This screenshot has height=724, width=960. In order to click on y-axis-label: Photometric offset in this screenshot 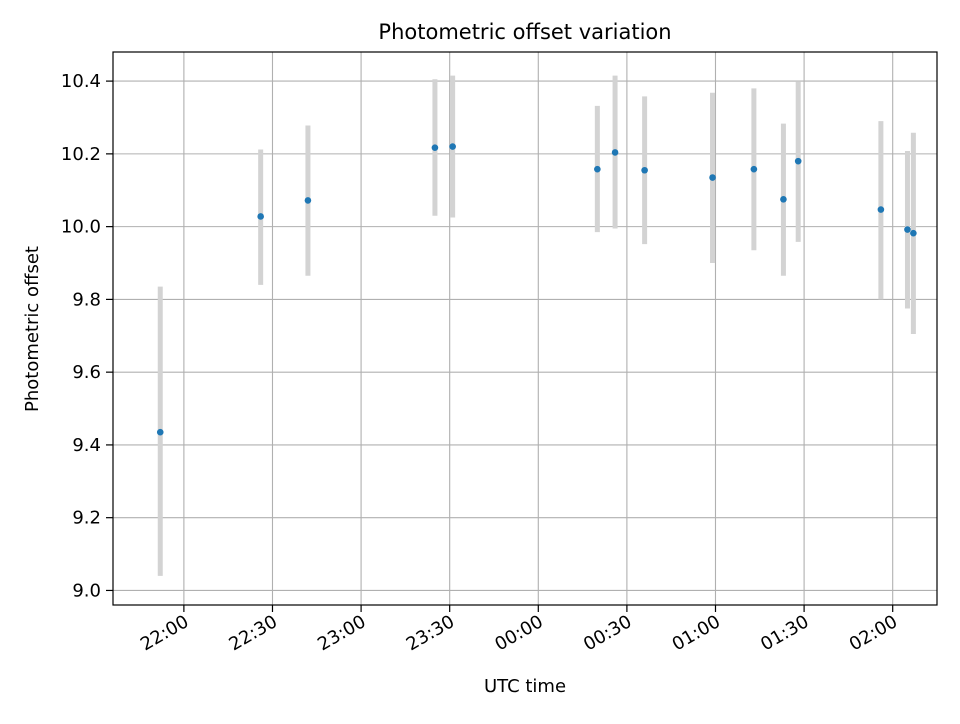, I will do `click(32, 329)`.